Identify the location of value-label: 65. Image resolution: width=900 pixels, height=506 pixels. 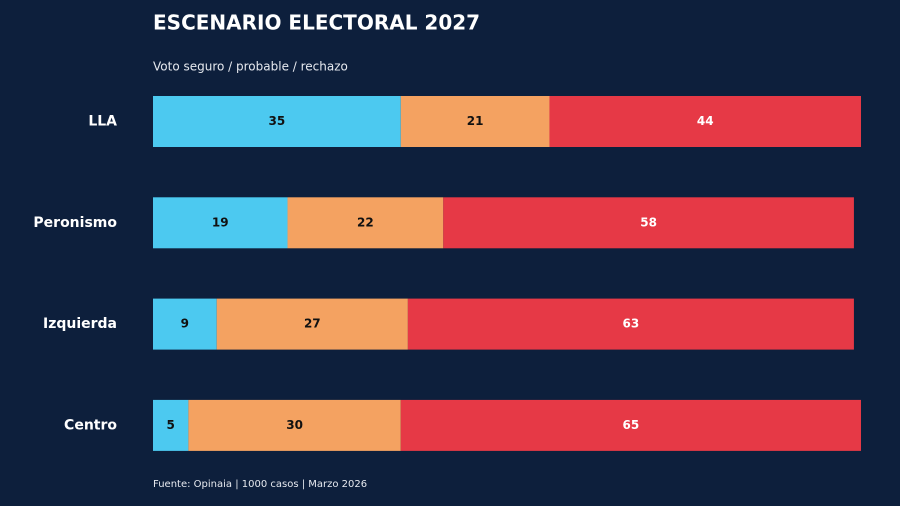
(631, 425).